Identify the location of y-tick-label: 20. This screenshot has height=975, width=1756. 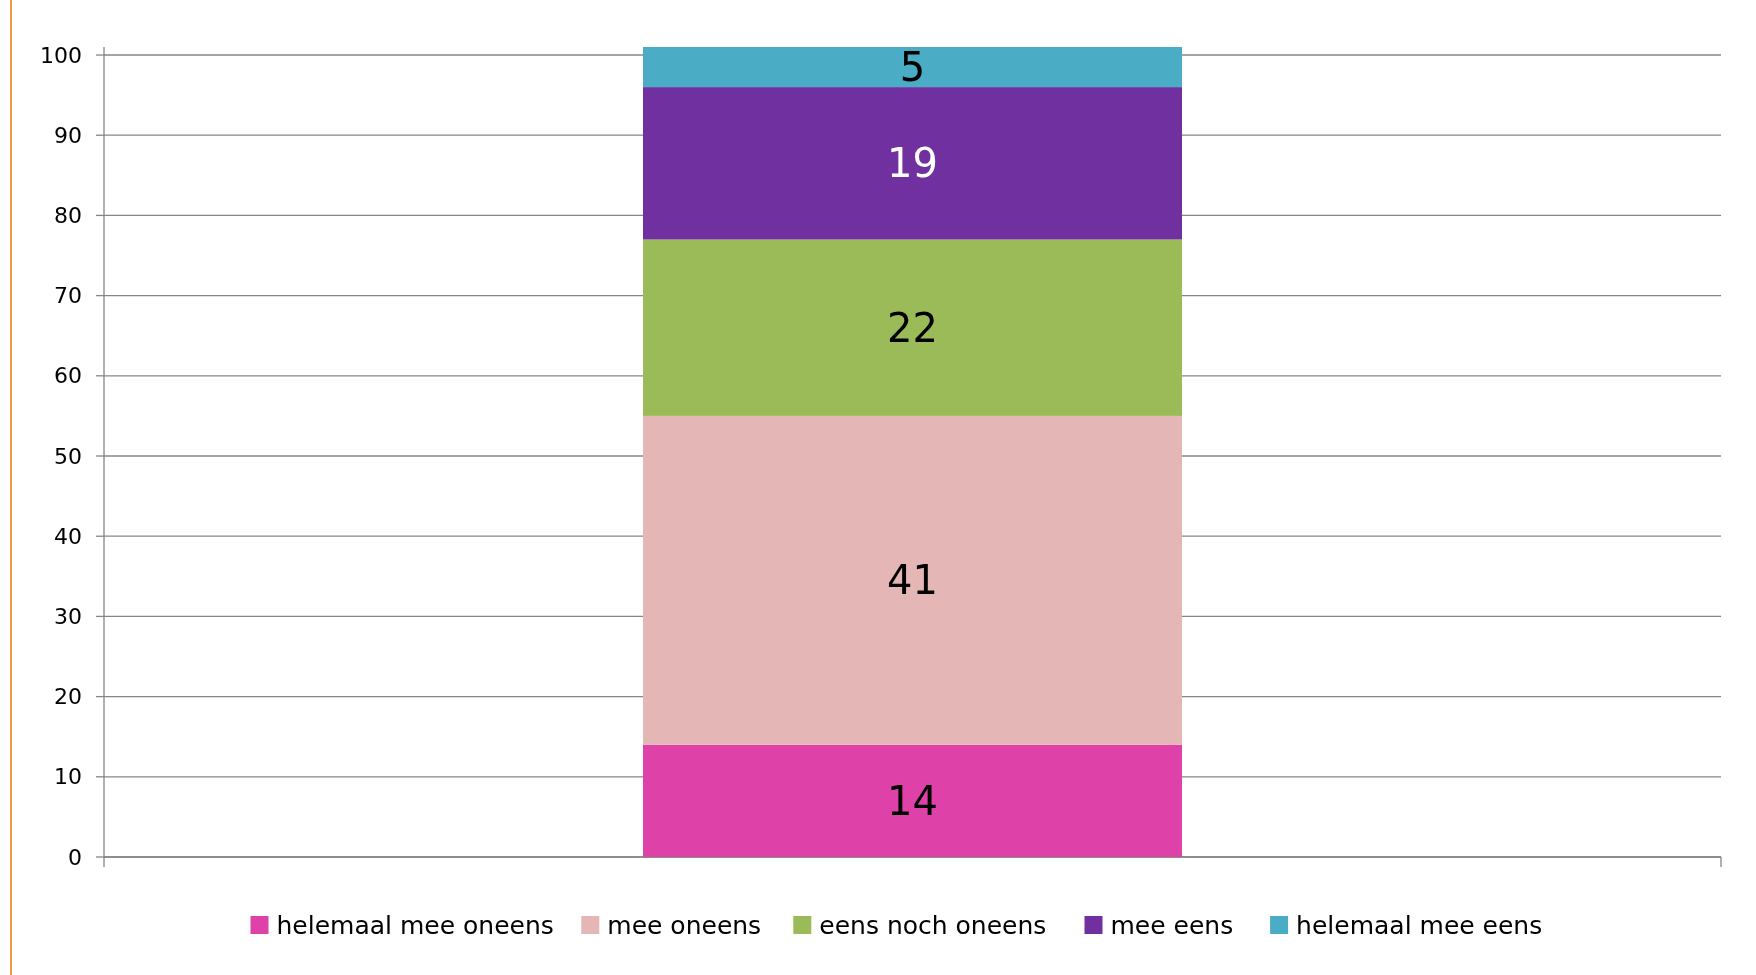
(68, 697).